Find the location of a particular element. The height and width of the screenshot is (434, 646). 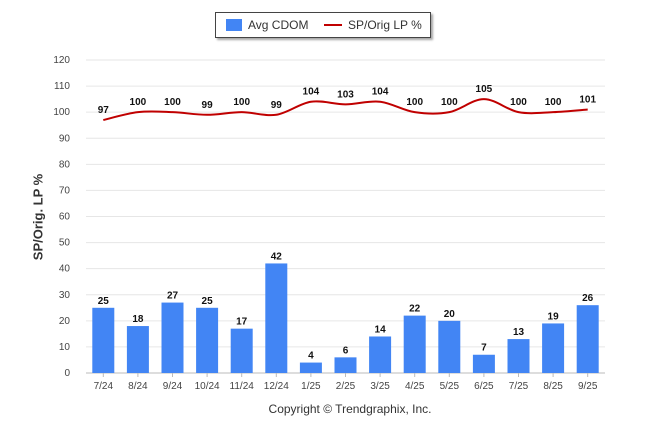

bar-data-label: 7 is located at coordinates (484, 348).